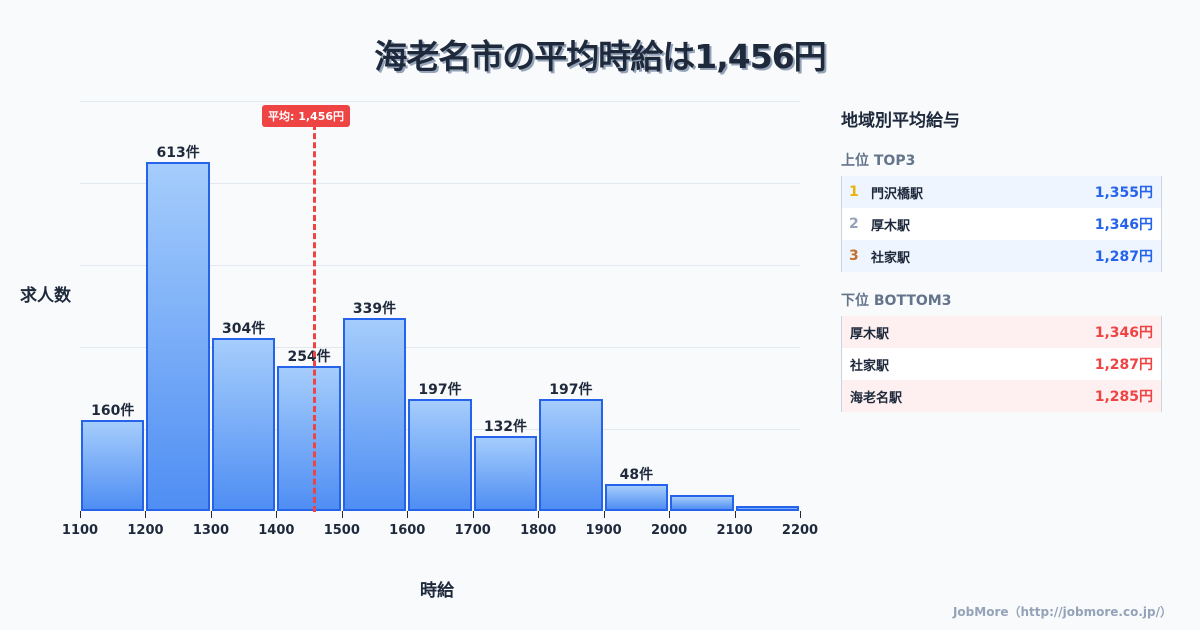  Describe the element at coordinates (1001, 192) in the screenshot. I see `table-row: 1 門沢橋駅 1,355円` at that location.